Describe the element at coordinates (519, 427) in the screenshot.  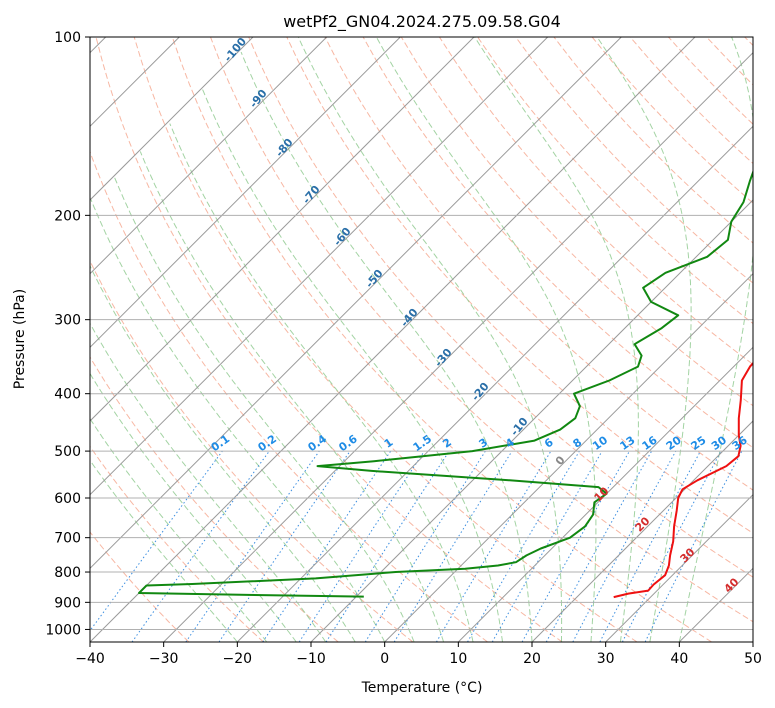
I see `dry-adiabat-label: -10` at that location.